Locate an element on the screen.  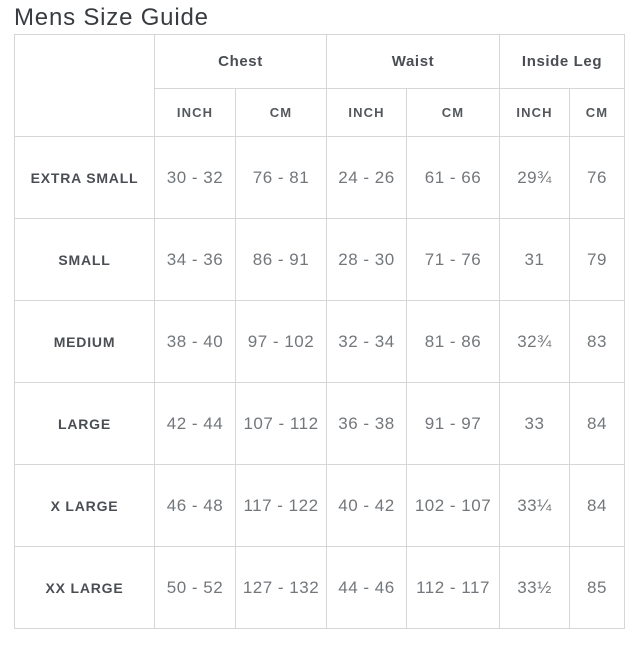
group-header-inside-leg: Inside Leg is located at coordinates (562, 61).